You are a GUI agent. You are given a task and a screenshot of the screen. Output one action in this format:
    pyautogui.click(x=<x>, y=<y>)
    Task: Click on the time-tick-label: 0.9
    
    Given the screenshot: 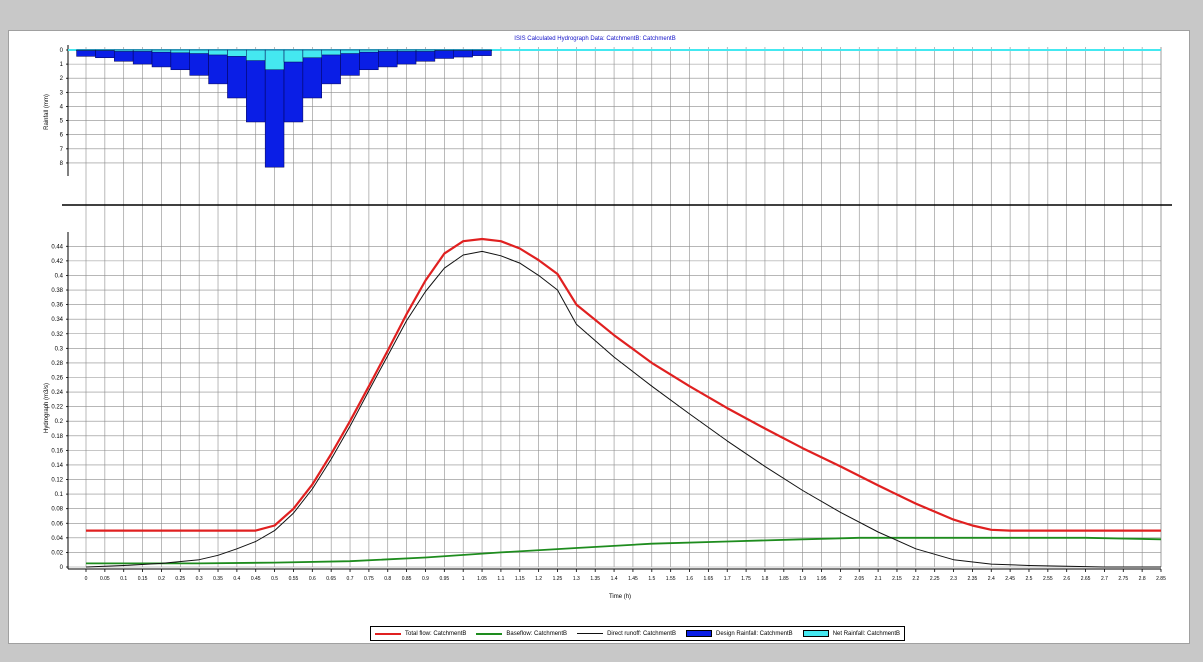 What is the action you would take?
    pyautogui.click(x=425, y=579)
    